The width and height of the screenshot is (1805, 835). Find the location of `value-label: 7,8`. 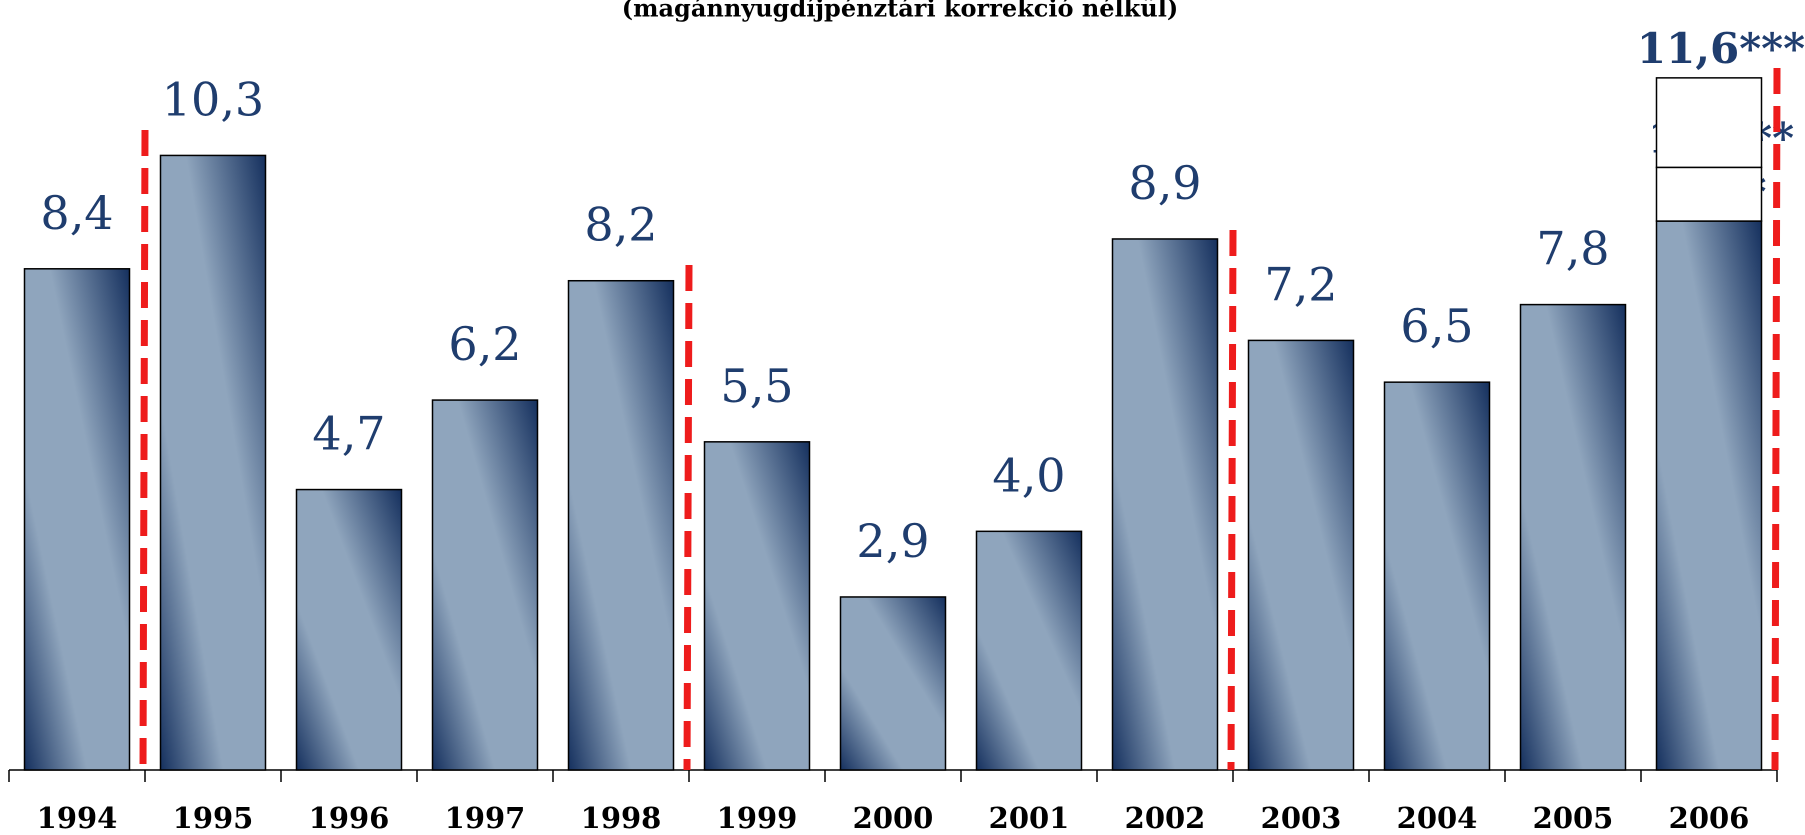

value-label: 7,8 is located at coordinates (1572, 249).